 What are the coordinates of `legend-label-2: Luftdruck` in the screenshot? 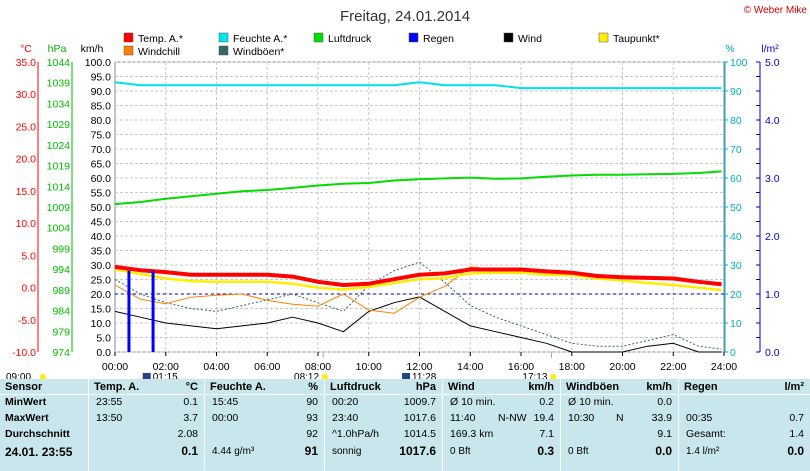 It's located at (350, 39).